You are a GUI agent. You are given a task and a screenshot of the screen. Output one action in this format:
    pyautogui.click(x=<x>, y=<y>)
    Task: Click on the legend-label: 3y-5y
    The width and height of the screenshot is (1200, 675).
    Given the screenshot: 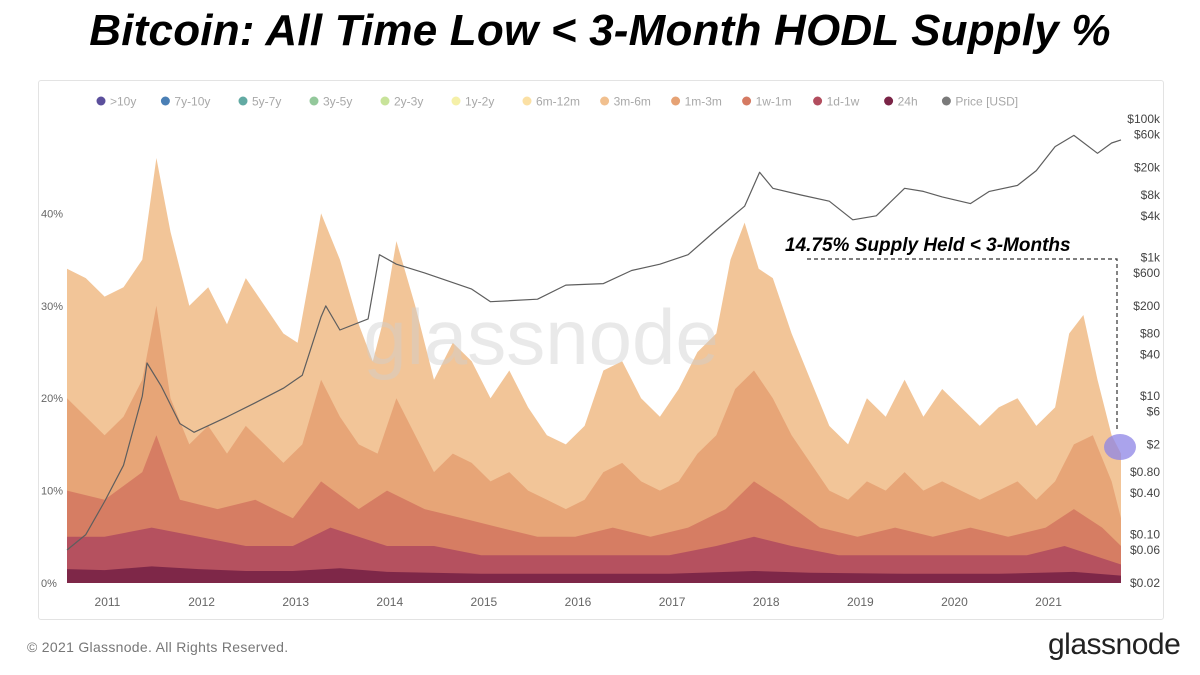 What is the action you would take?
    pyautogui.click(x=337, y=102)
    